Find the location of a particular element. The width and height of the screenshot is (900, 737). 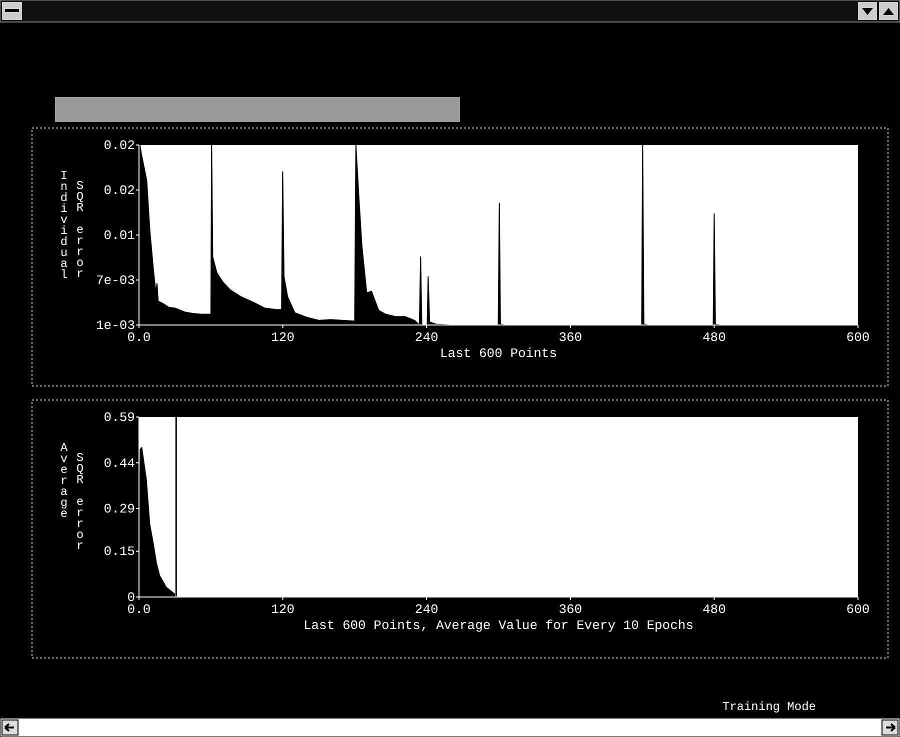

y-tick-label: 7e-03 is located at coordinates (115, 280).